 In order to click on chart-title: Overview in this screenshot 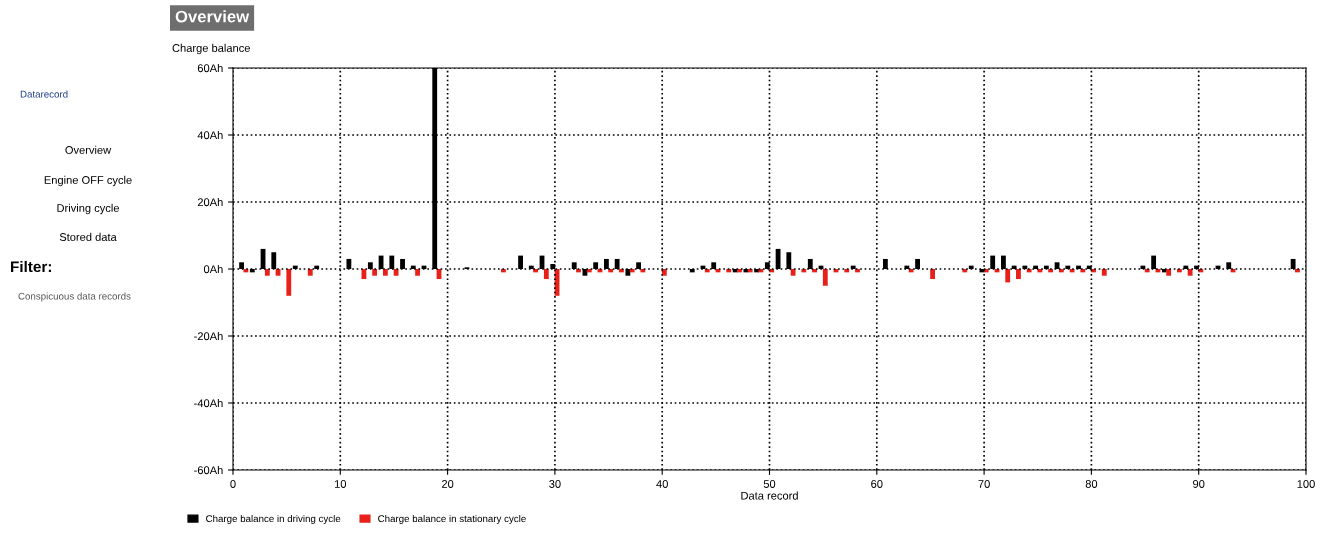, I will do `click(212, 16)`.